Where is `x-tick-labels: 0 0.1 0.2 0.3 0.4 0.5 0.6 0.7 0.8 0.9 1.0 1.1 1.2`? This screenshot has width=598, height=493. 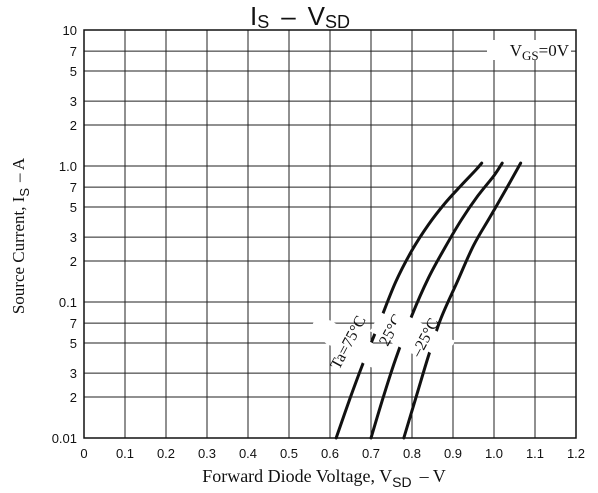
x-tick-labels: 0 0.1 0.2 0.3 0.4 0.5 0.6 0.7 0.8 0.9 1.0 1.1 1.2 is located at coordinates (332, 453).